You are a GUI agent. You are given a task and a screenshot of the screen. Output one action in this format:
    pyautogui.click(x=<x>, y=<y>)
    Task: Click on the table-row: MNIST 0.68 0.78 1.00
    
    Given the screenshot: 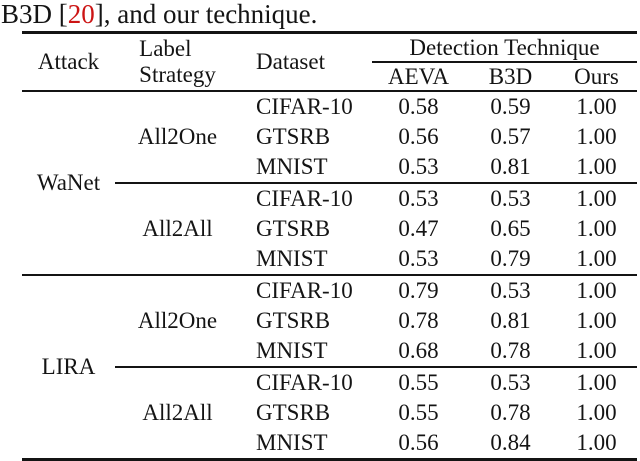 What is the action you would take?
    pyautogui.click(x=330, y=352)
    